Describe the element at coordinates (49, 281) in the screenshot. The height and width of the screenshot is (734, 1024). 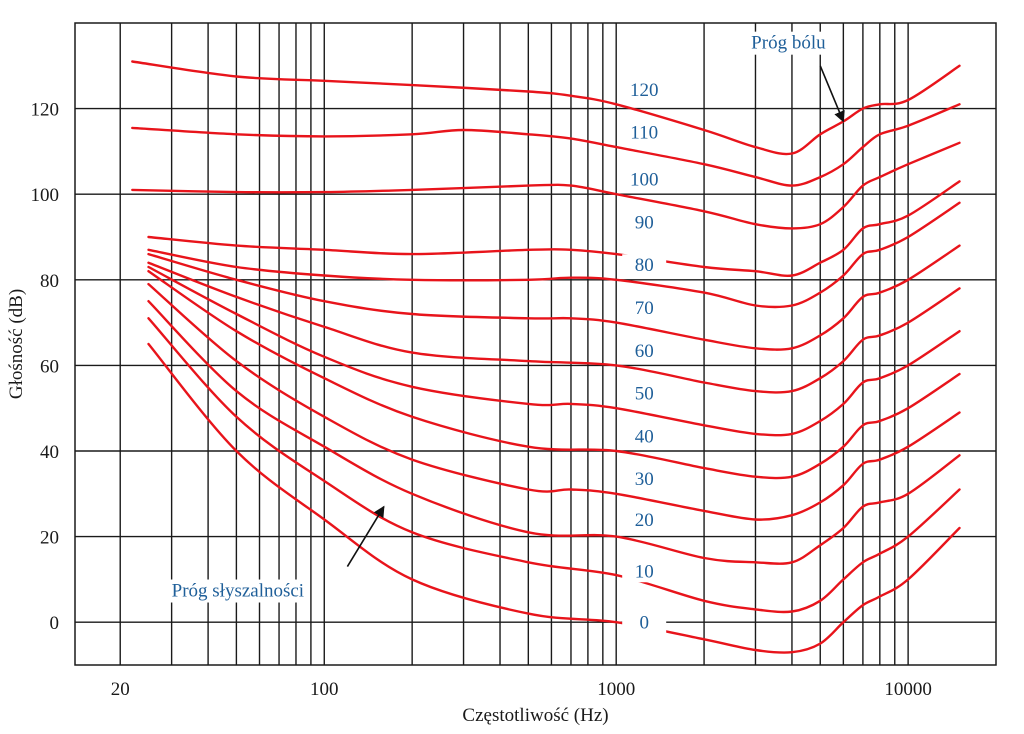
I see `y-tick-label: 80` at that location.